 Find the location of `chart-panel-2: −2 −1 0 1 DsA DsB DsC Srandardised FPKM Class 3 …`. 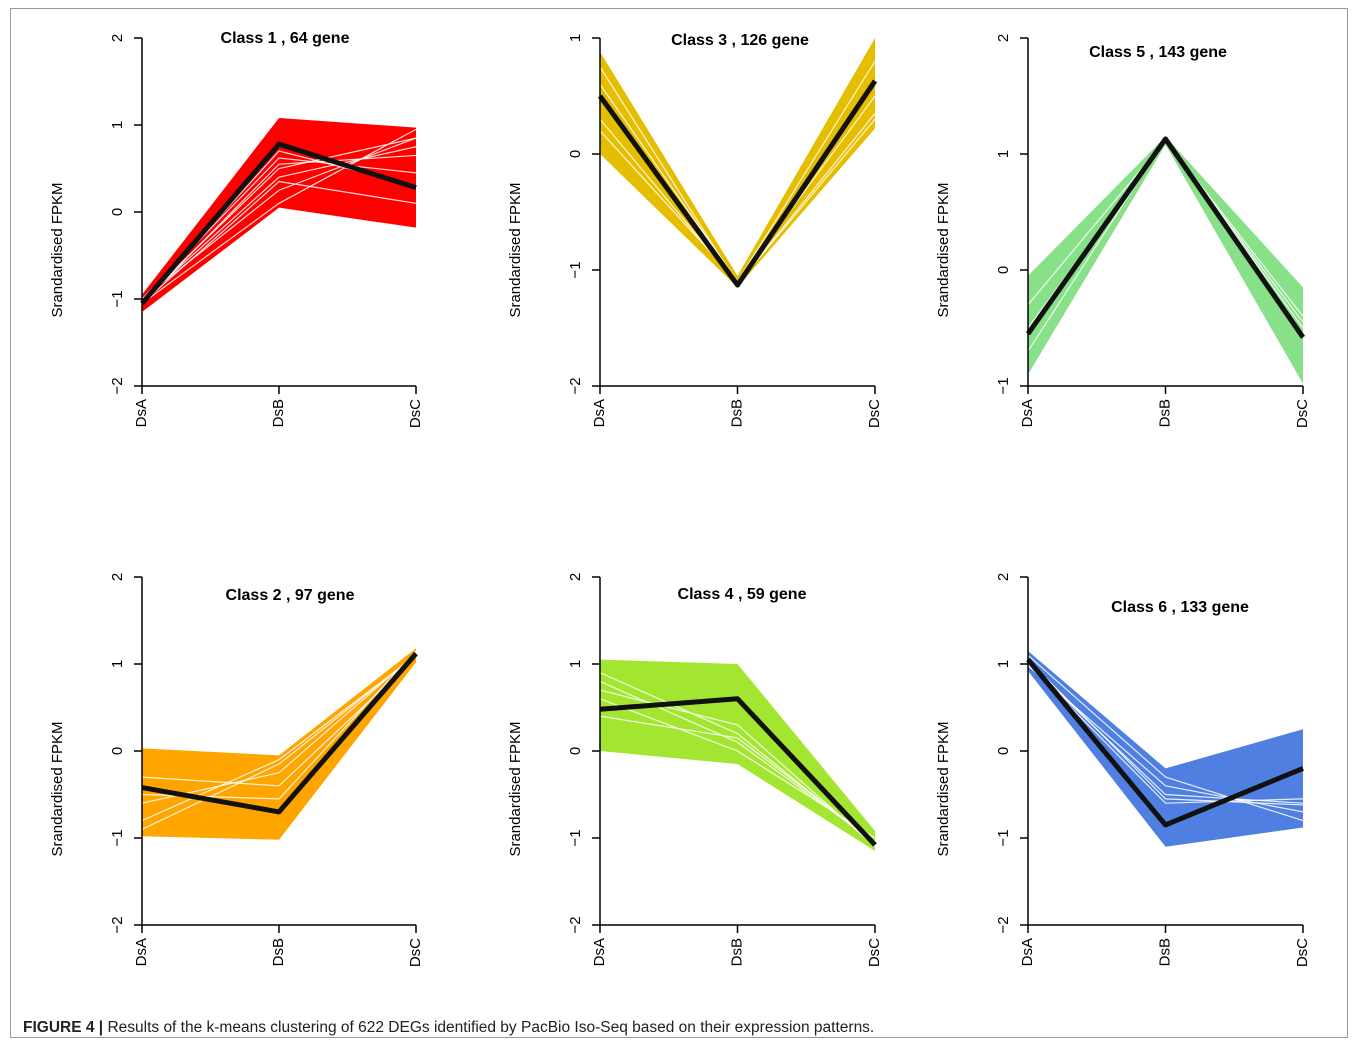

chart-panel-2: −2 −1 0 1 DsA DsB DsC Srandardised FPKM Class 3 … is located at coordinates (695, 230).